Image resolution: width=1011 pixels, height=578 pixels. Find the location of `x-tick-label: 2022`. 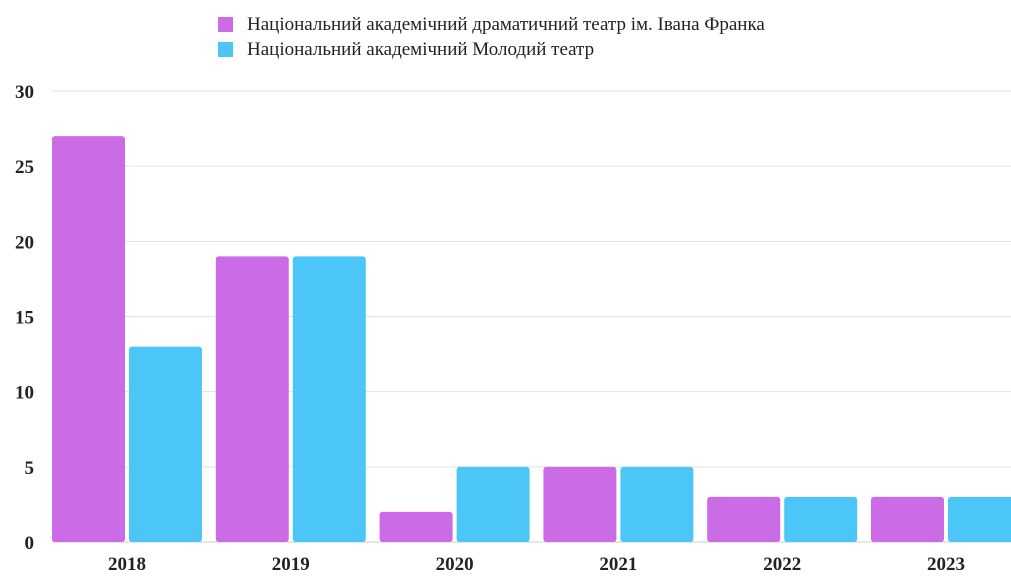

x-tick-label: 2022 is located at coordinates (782, 563).